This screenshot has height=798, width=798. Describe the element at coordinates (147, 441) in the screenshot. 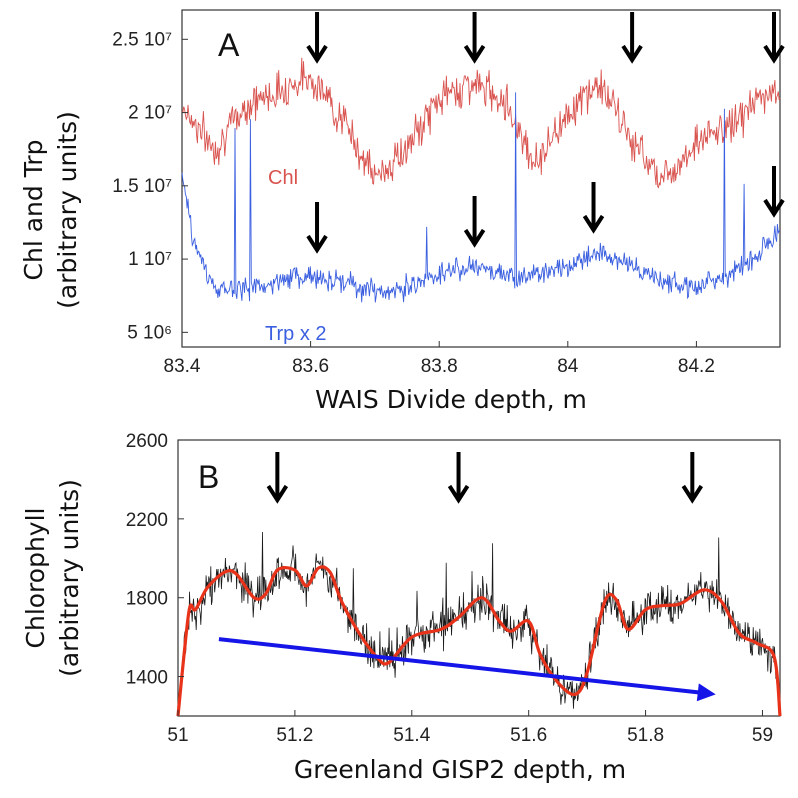

I see `y-tick-label: 2600` at that location.